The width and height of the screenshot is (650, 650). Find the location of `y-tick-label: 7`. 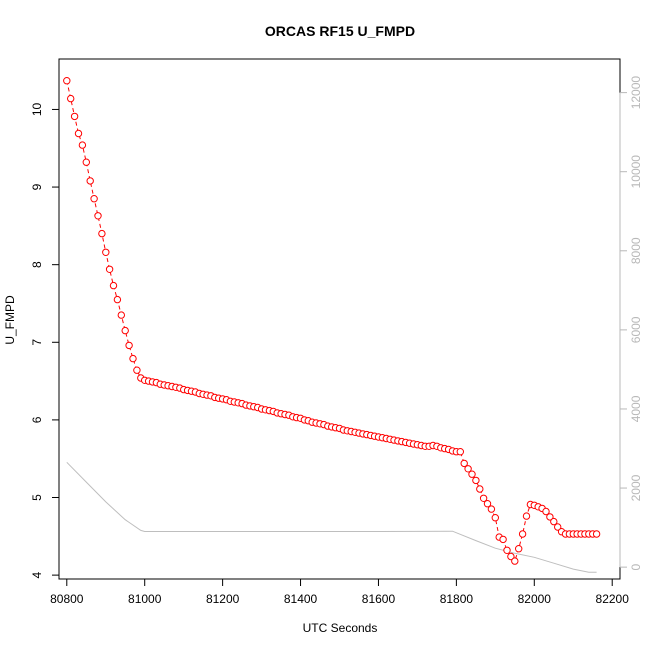

y-tick-label: 7 is located at coordinates (37, 342).